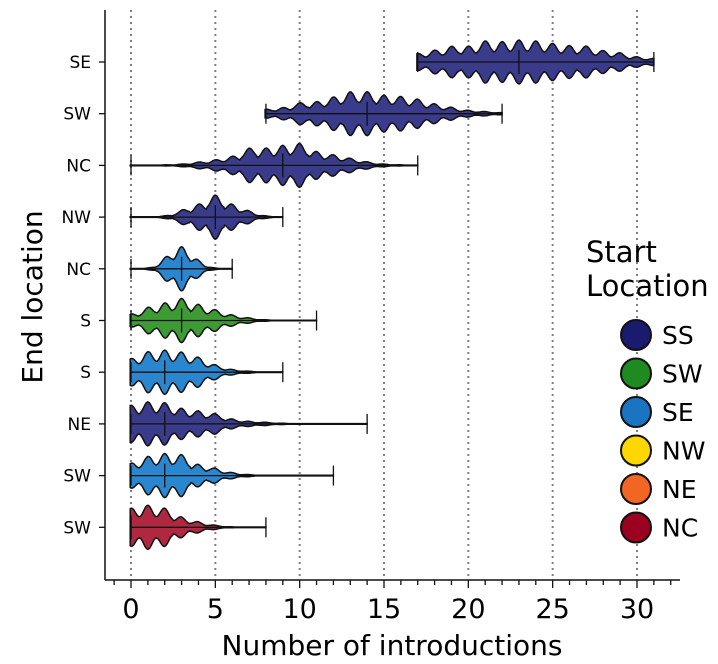  What do you see at coordinates (680, 528) in the screenshot?
I see `legend-label-nc: NC` at bounding box center [680, 528].